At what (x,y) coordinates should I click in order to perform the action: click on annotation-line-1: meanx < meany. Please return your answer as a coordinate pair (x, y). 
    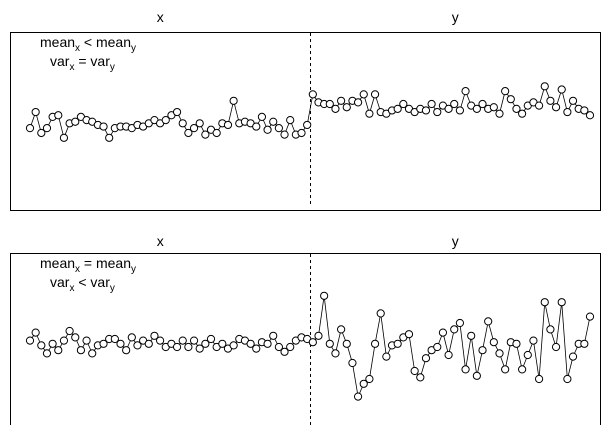
    Looking at the image, I should click on (88, 44).